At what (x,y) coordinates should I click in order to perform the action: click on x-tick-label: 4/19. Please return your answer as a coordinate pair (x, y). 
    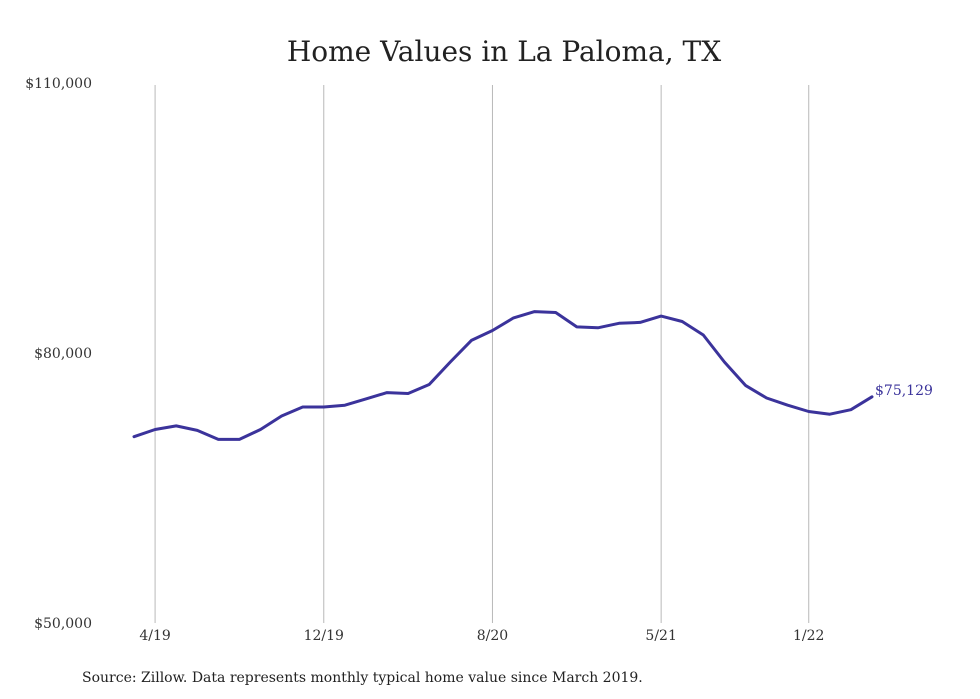
    Looking at the image, I should click on (154, 636).